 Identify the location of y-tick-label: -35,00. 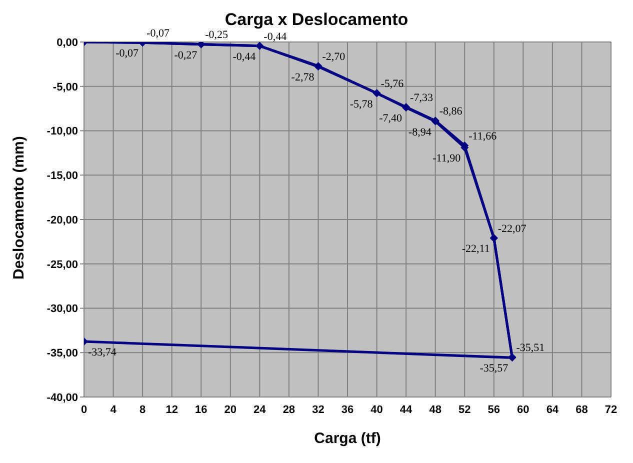
(62, 354).